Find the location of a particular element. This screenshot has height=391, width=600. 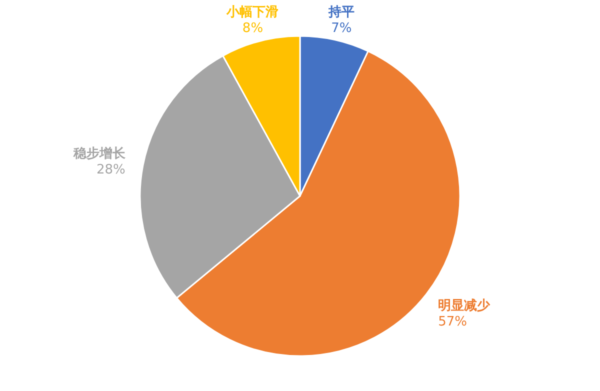

slice-label: 小幅下滑 is located at coordinates (252, 12).